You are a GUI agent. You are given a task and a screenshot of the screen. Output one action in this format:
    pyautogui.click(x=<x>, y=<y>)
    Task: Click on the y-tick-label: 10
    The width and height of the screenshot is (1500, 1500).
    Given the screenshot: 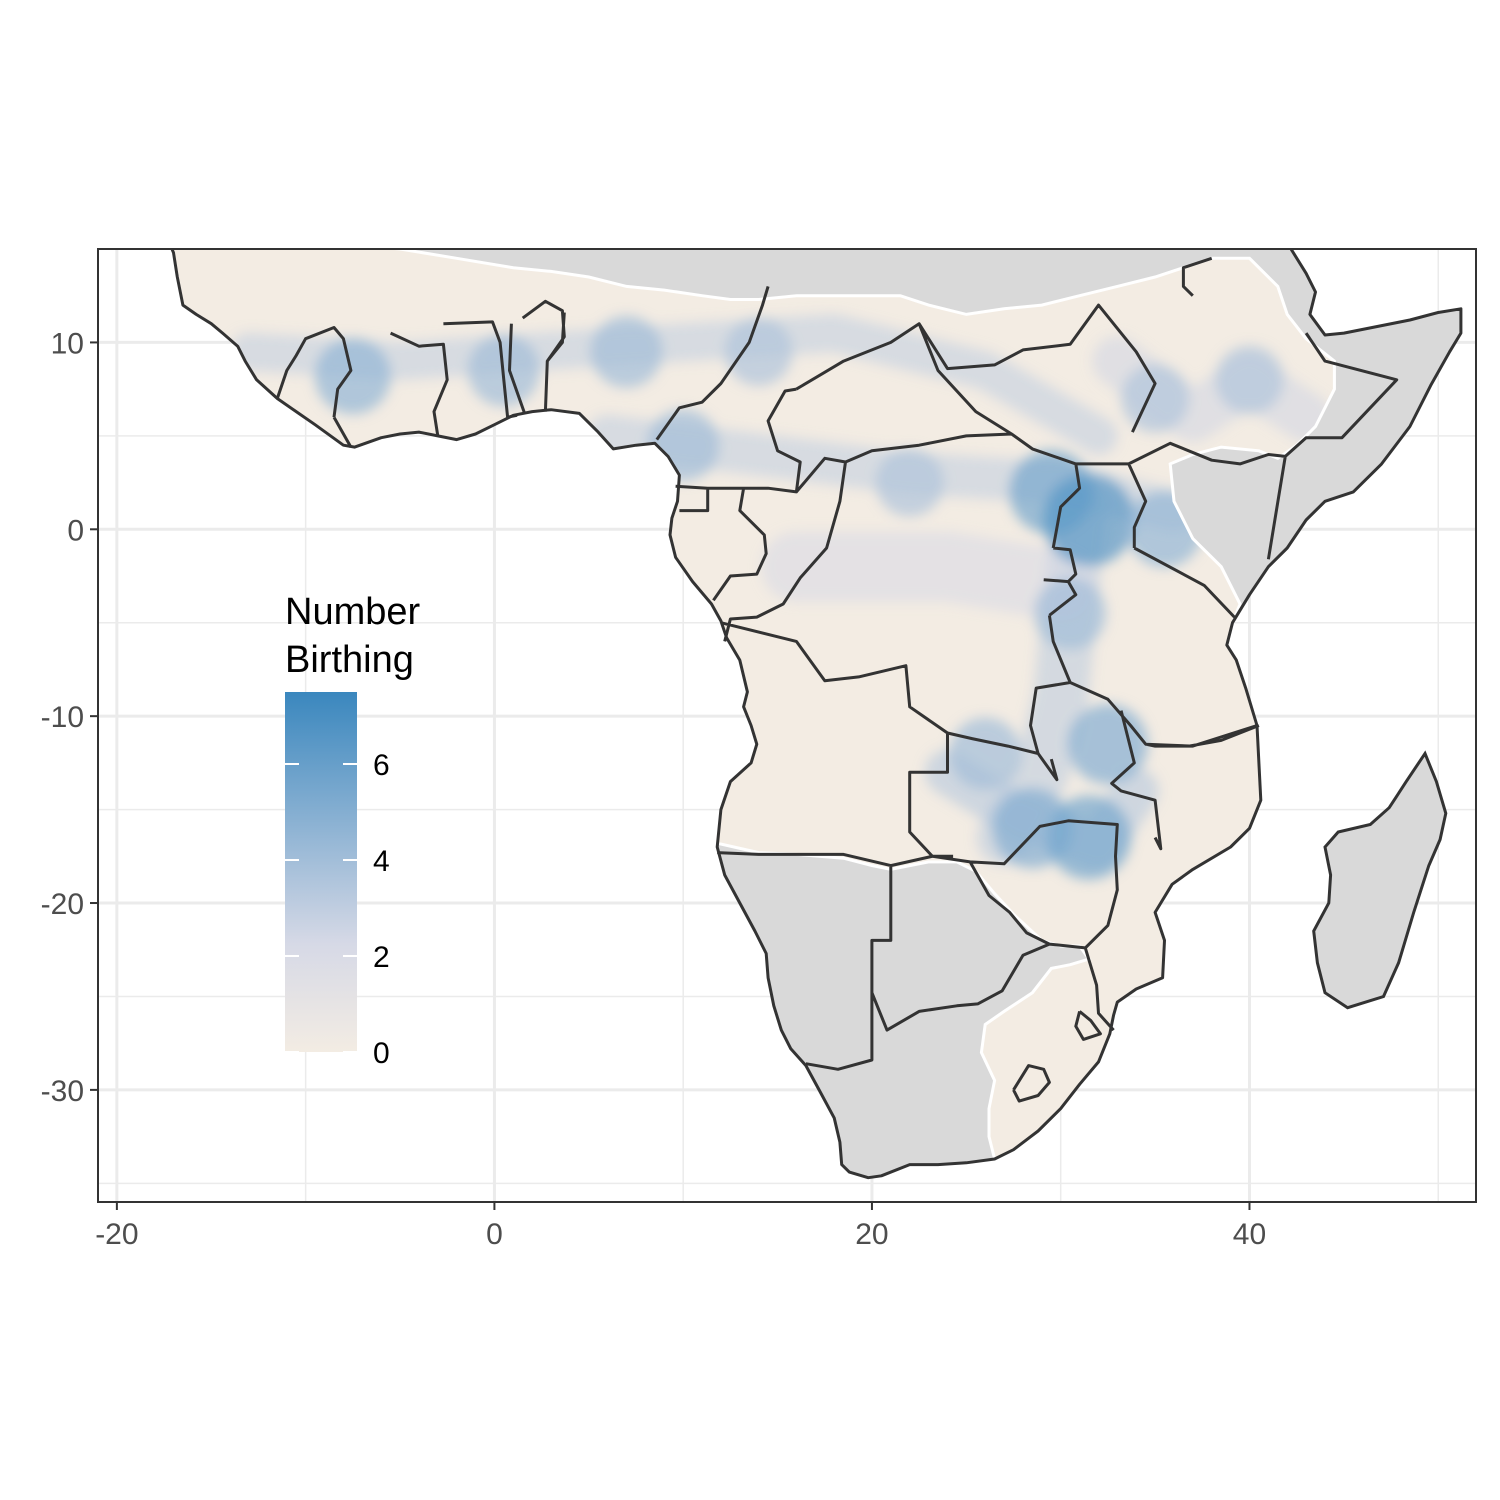 What is the action you would take?
    pyautogui.click(x=67, y=343)
    